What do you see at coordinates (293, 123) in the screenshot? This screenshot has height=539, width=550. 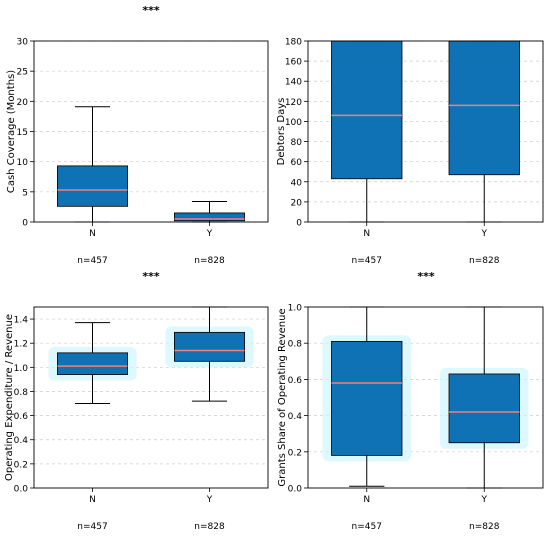 I see `y-tick-label: 100` at bounding box center [293, 123].